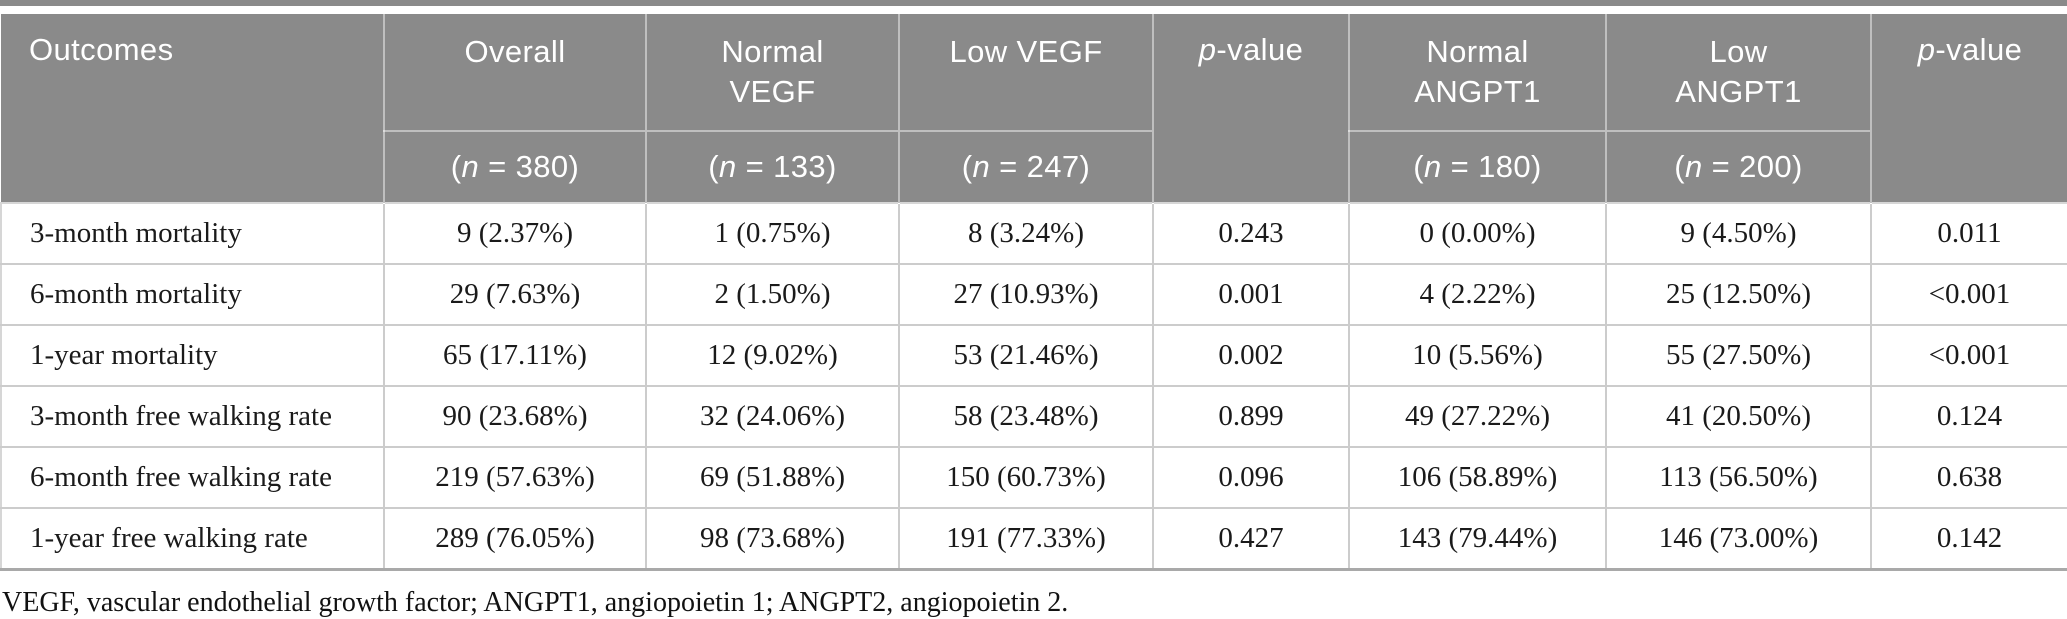  I want to click on cell-low-vegf: 58 (23.48%), so click(1026, 416).